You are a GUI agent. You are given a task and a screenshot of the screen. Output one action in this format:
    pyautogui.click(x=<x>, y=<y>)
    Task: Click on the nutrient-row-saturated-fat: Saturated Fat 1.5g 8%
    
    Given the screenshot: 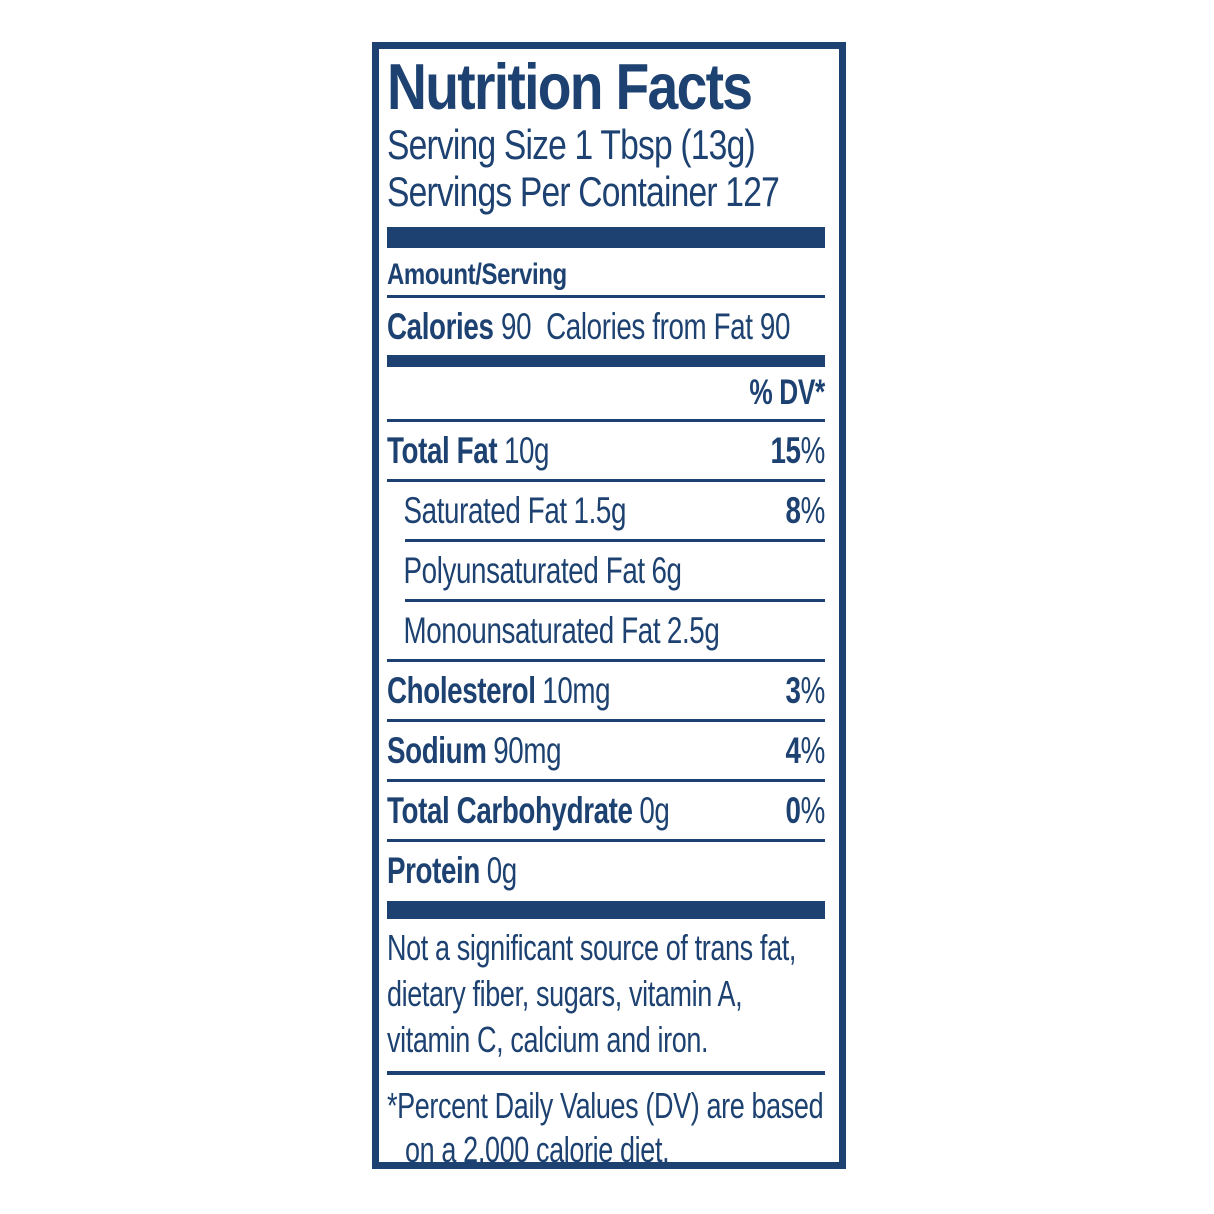 What is the action you would take?
    pyautogui.click(x=606, y=510)
    